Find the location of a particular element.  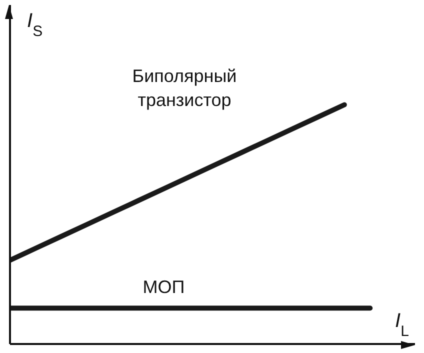

x-axis-title: I$_{L}$ is located at coordinates (402, 325).